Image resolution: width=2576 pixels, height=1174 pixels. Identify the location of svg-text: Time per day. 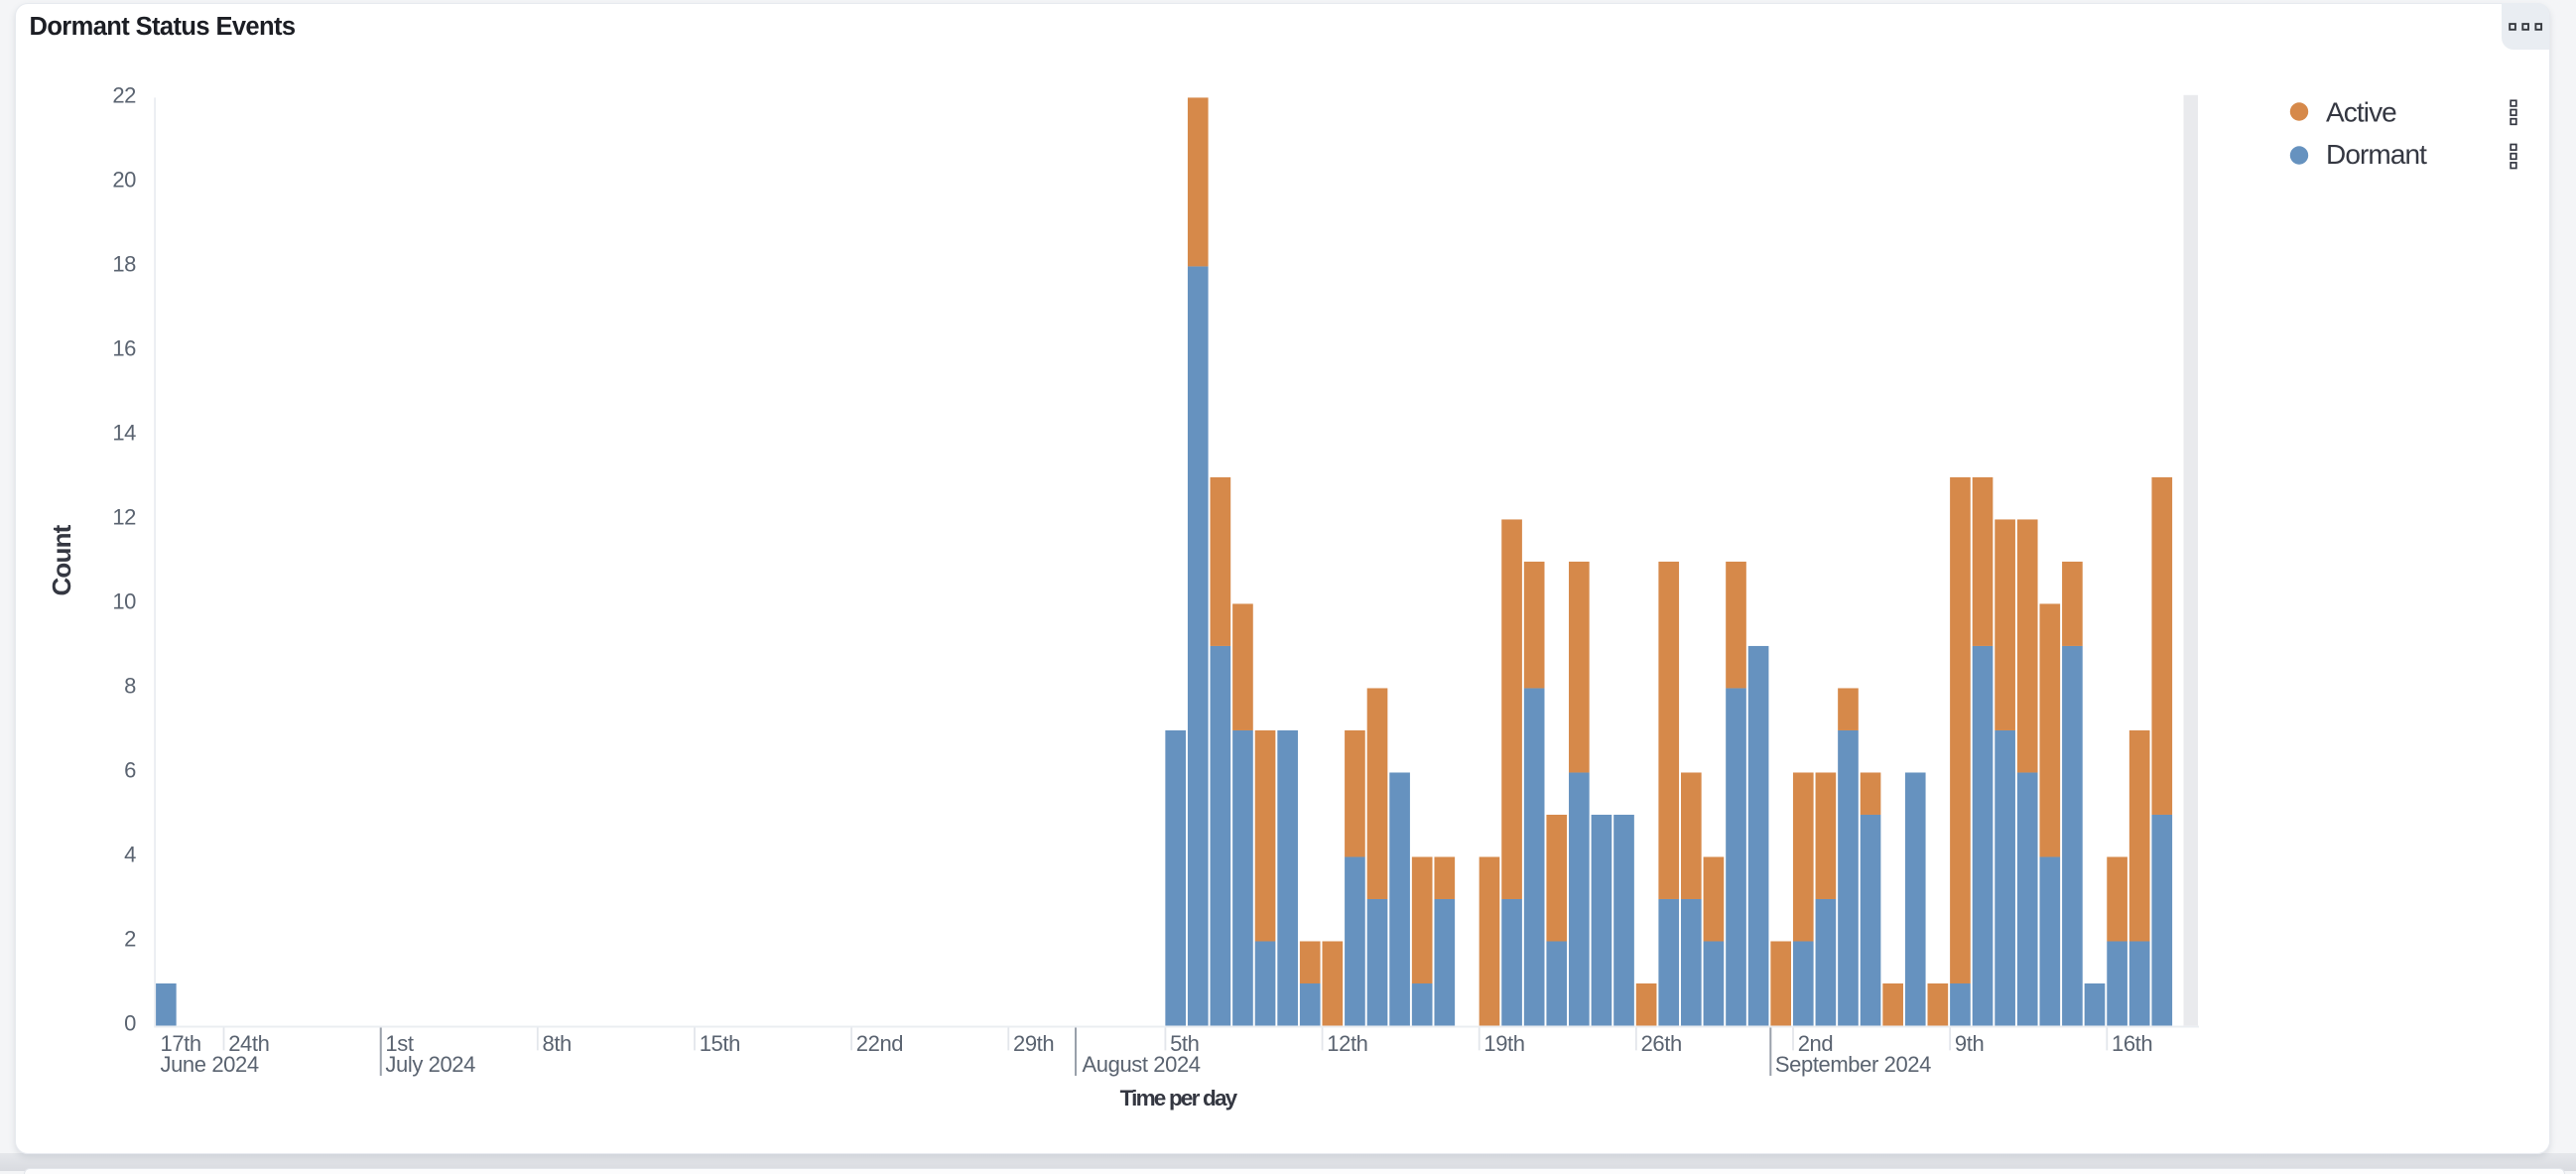
(1179, 1098).